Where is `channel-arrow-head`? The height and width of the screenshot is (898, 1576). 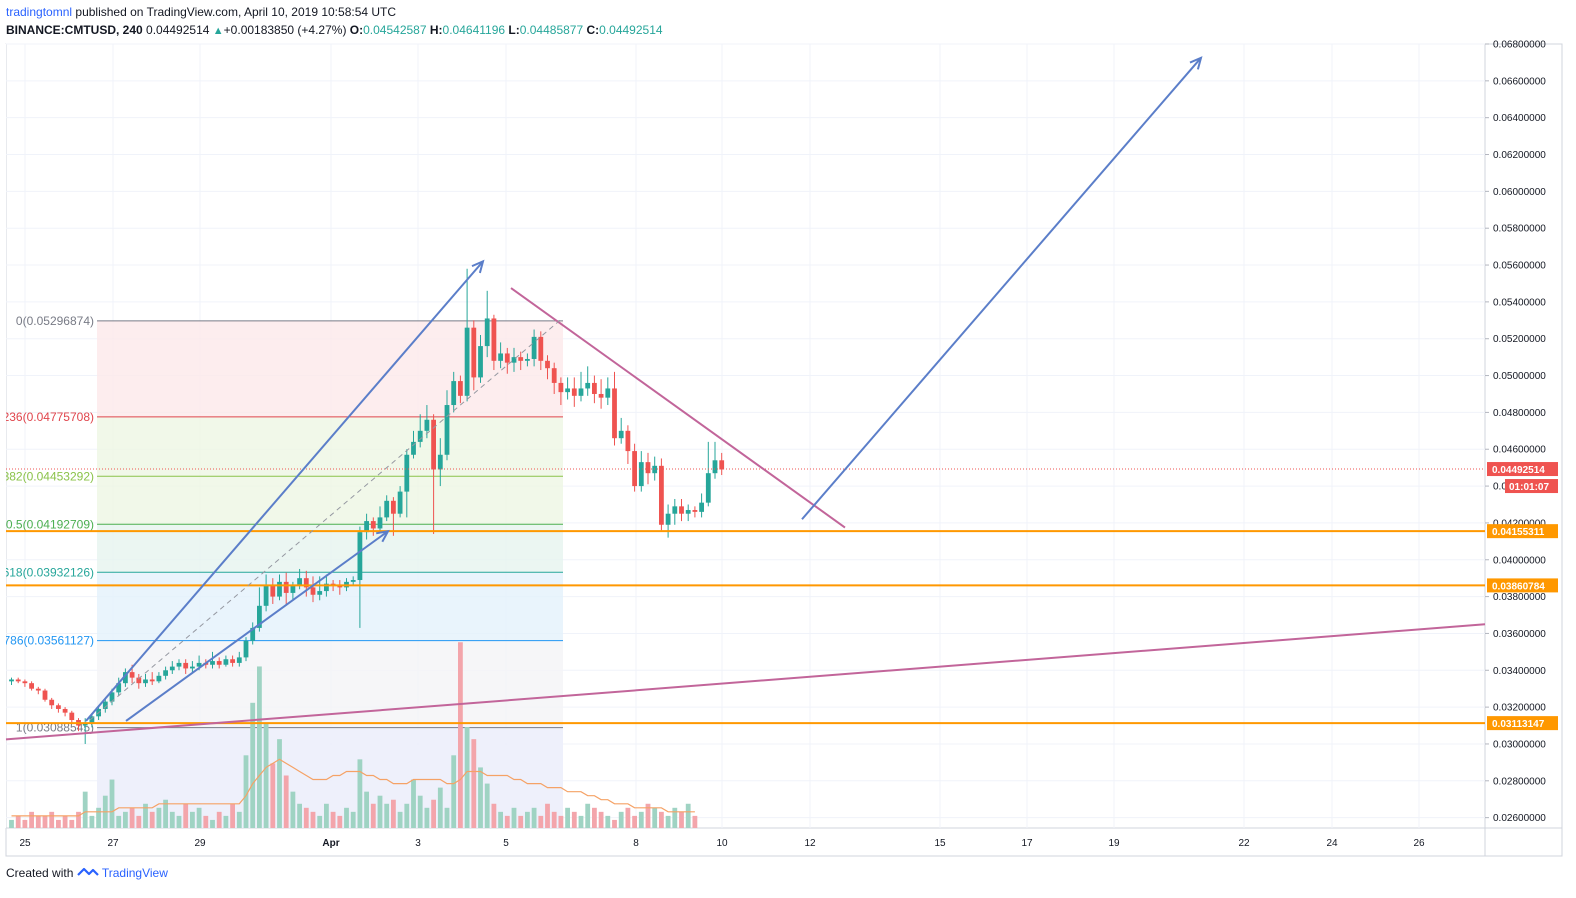 channel-arrow-head is located at coordinates (383, 536).